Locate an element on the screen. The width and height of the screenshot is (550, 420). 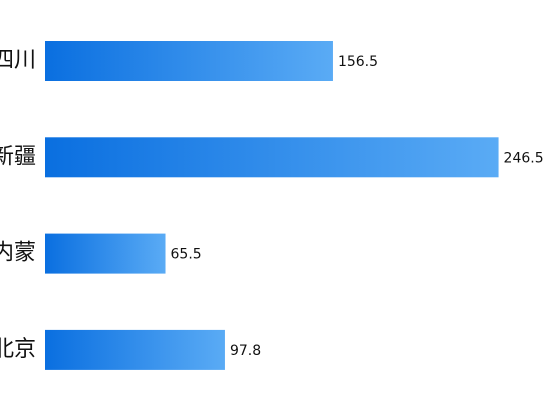
value-label: 246.5 is located at coordinates (524, 158).